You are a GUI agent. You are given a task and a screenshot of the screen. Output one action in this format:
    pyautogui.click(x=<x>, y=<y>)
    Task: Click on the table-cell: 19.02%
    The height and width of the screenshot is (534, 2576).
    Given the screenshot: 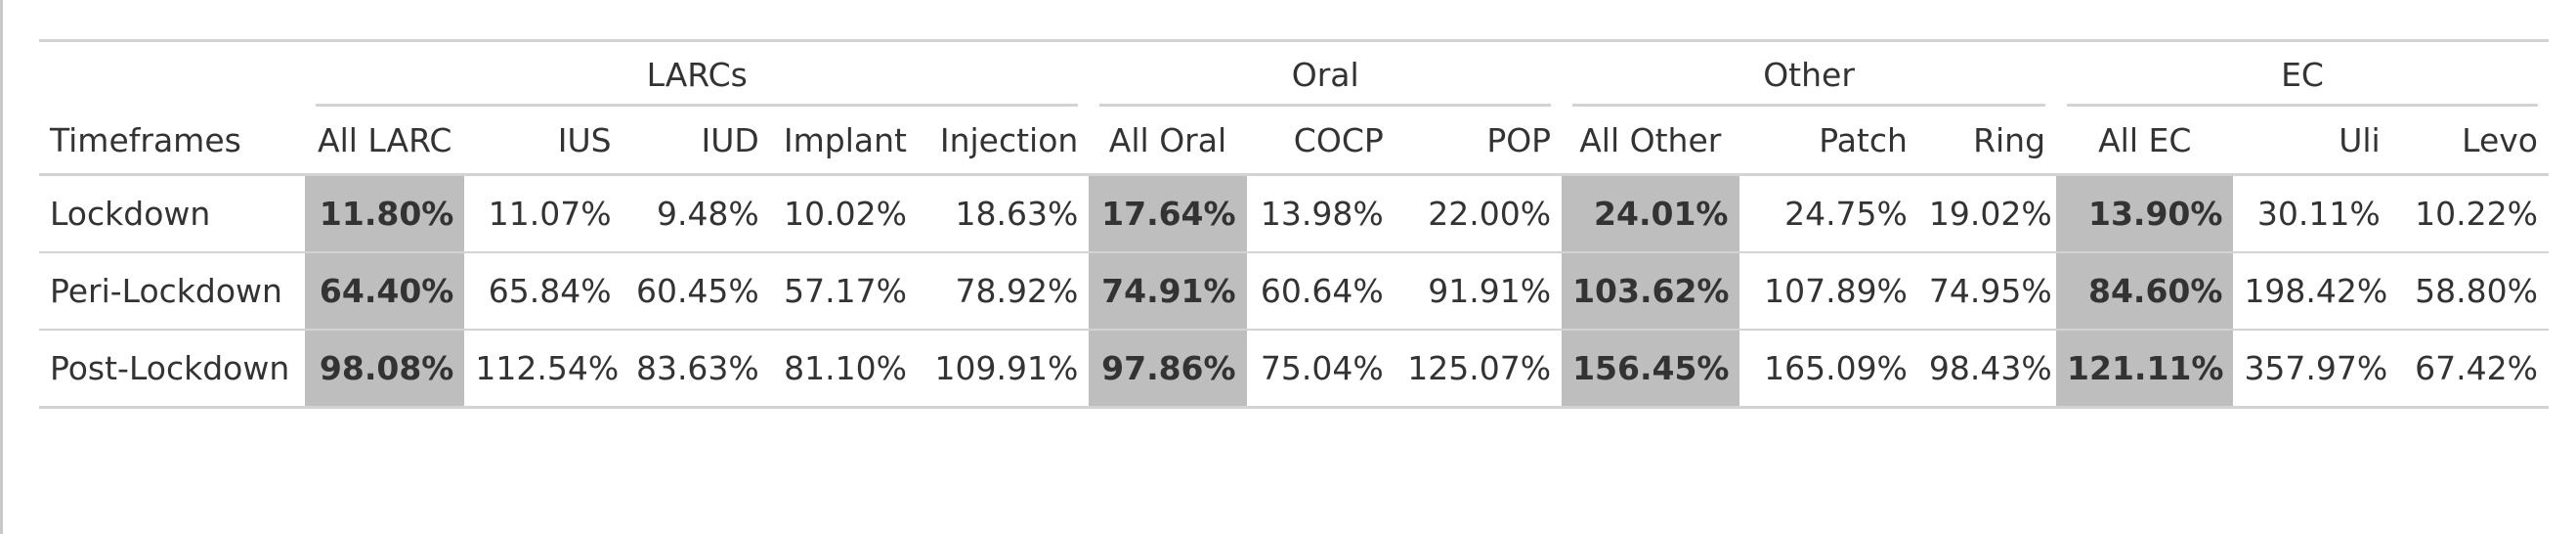 What is the action you would take?
    pyautogui.click(x=1990, y=214)
    